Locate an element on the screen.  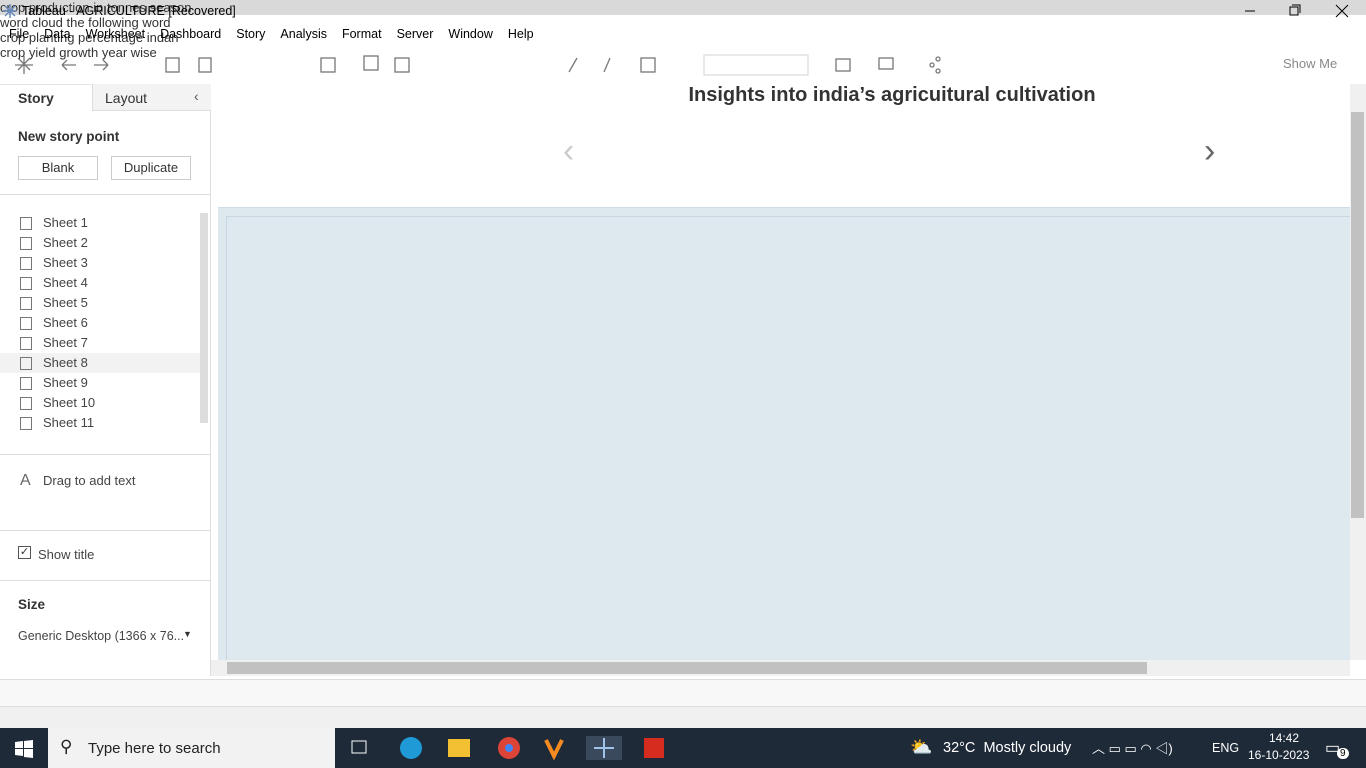
sheet-name: Sheet 11 is located at coordinates (69, 422).